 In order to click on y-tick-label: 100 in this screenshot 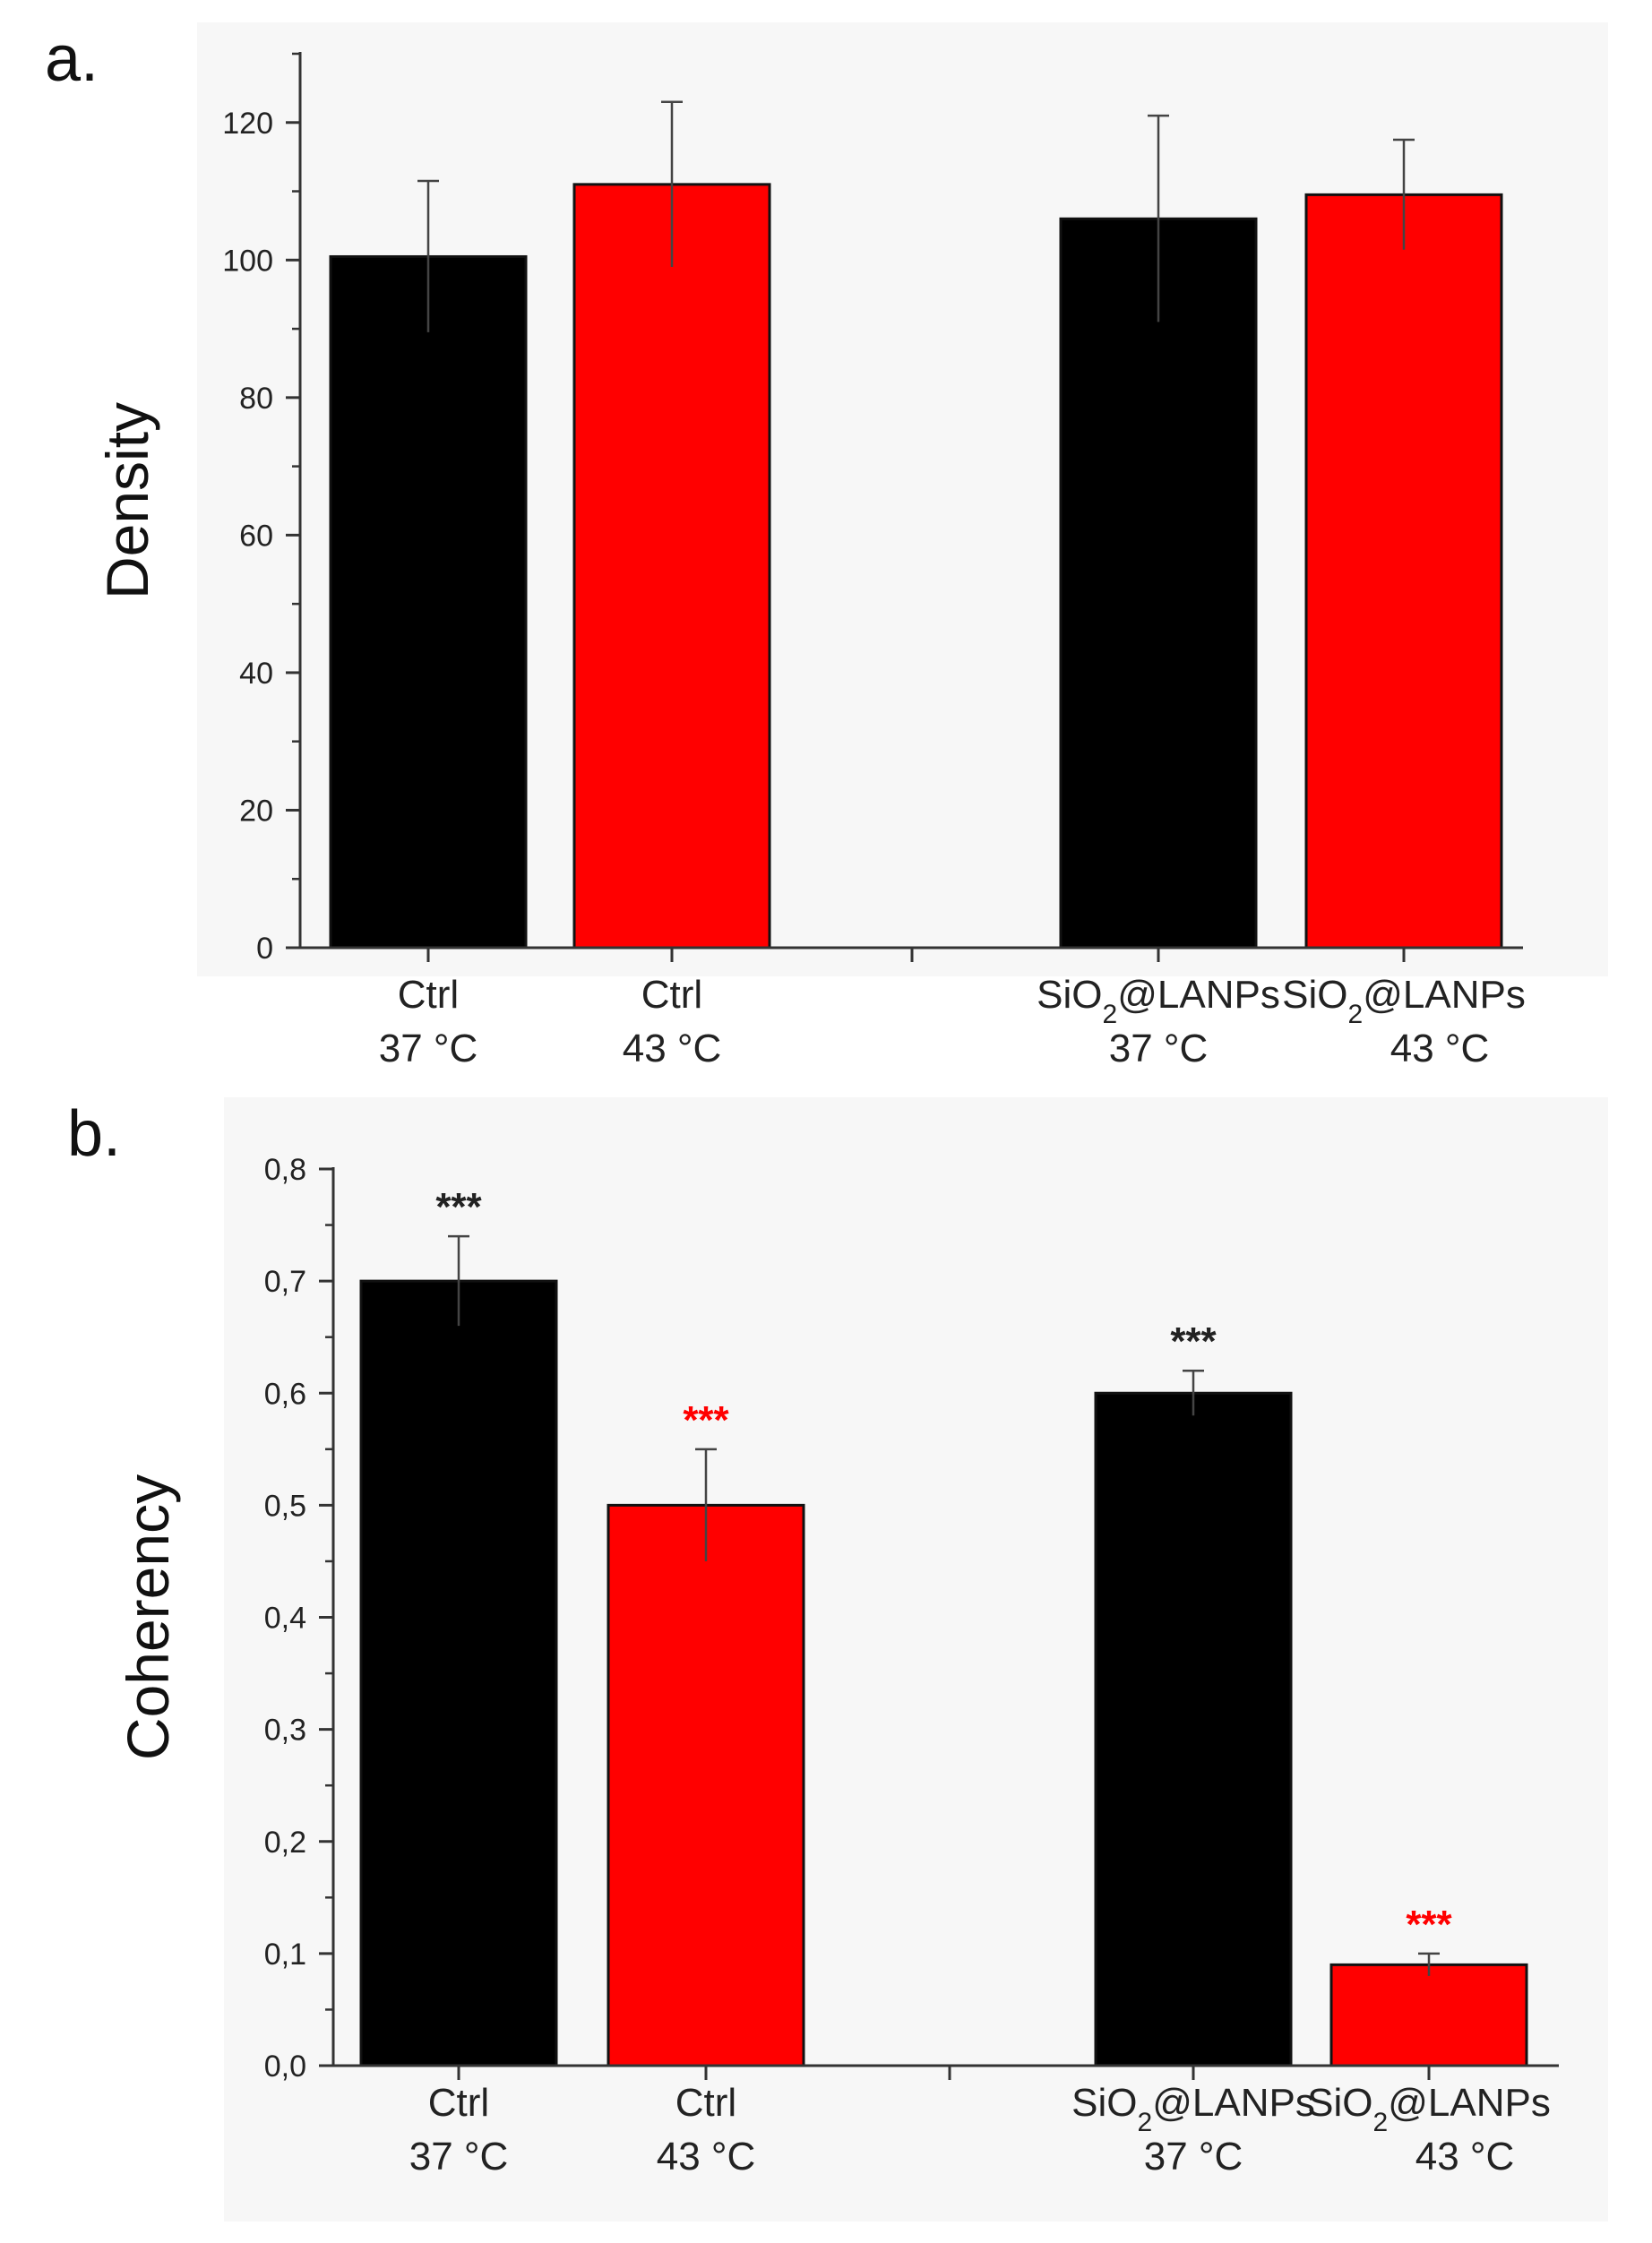, I will do `click(247, 261)`.